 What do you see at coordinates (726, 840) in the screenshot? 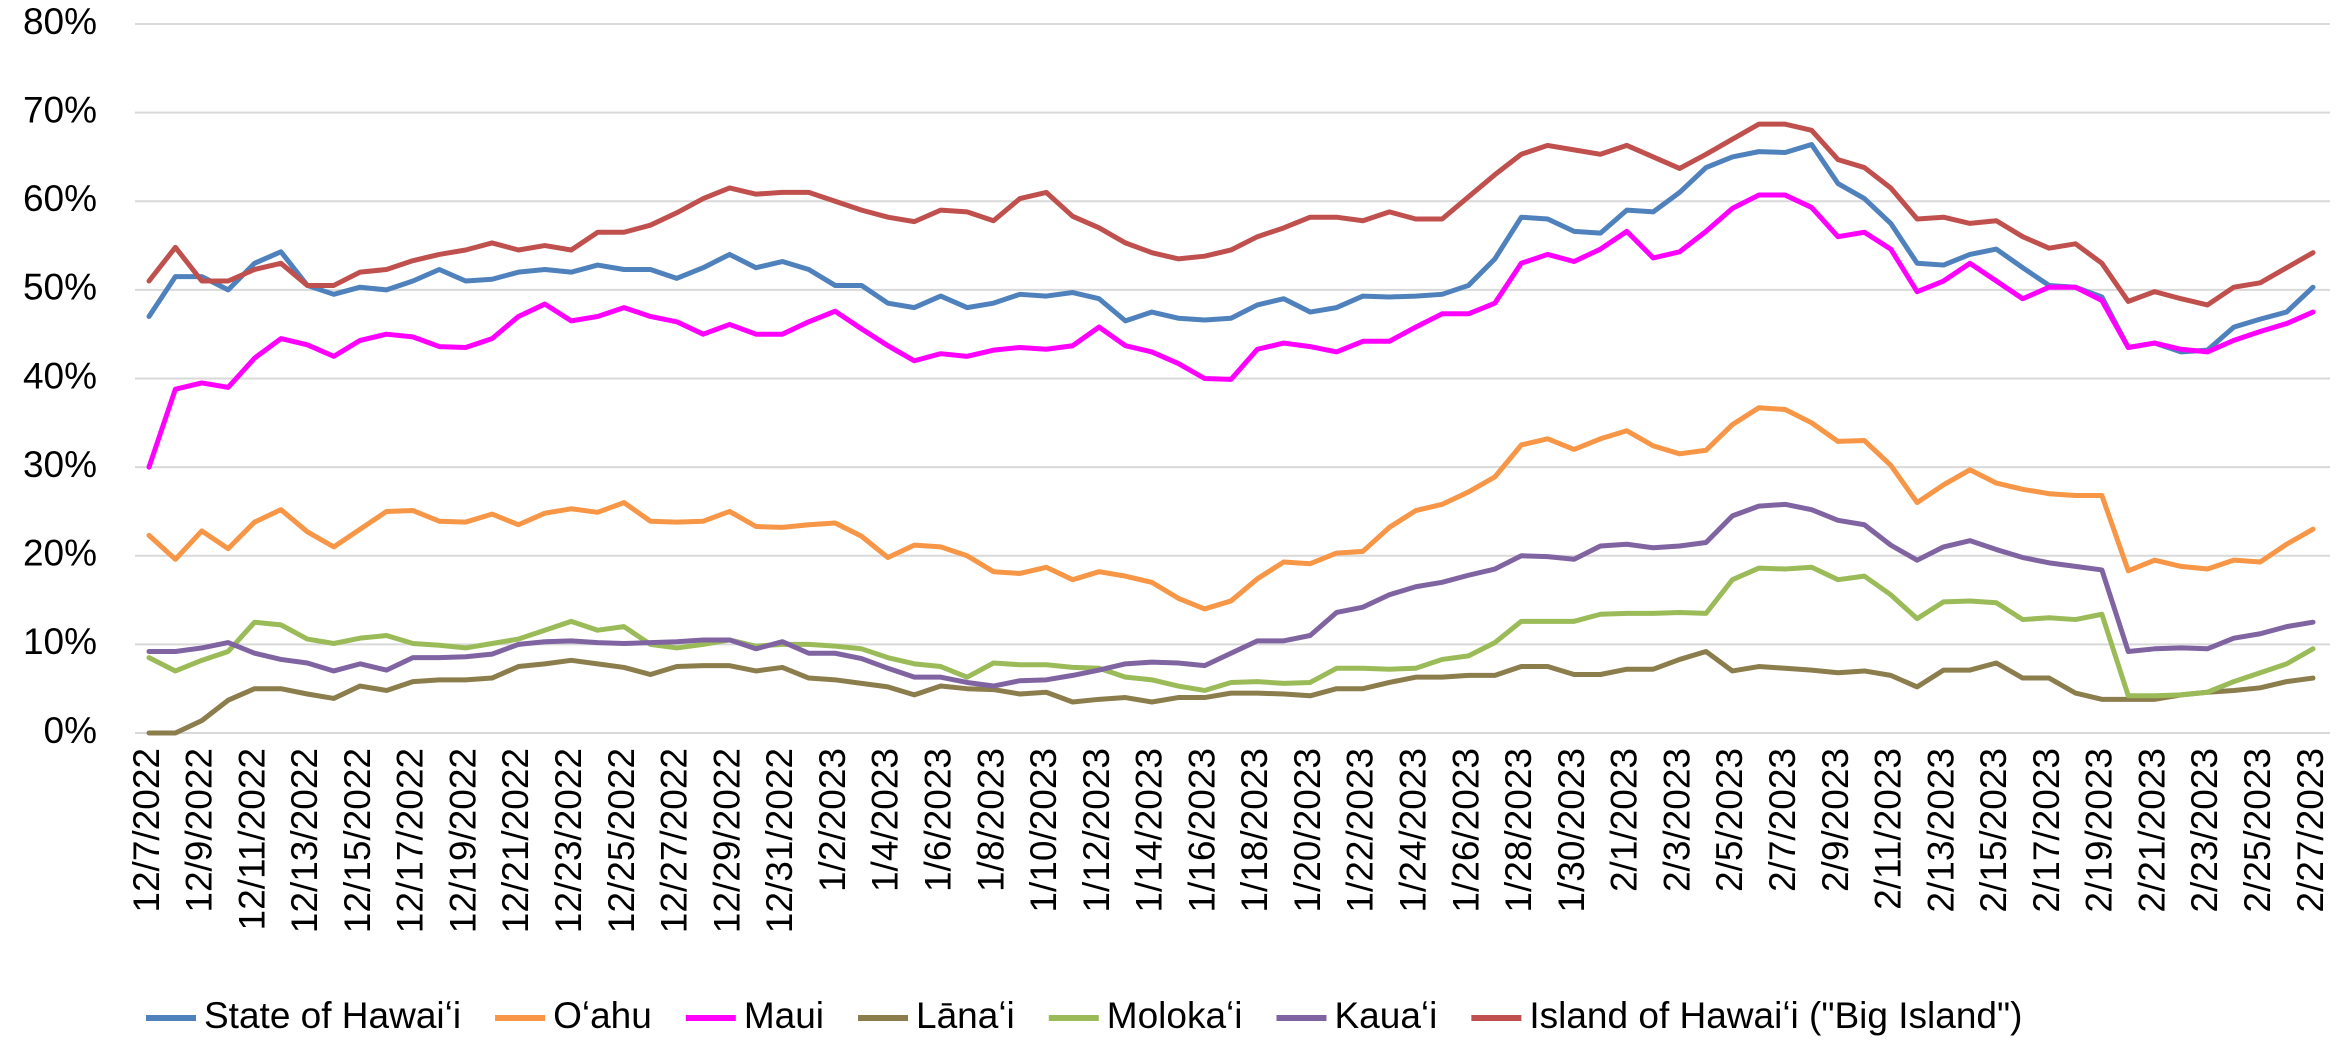
I see `x-tick-label: 12/29/2022` at bounding box center [726, 840].